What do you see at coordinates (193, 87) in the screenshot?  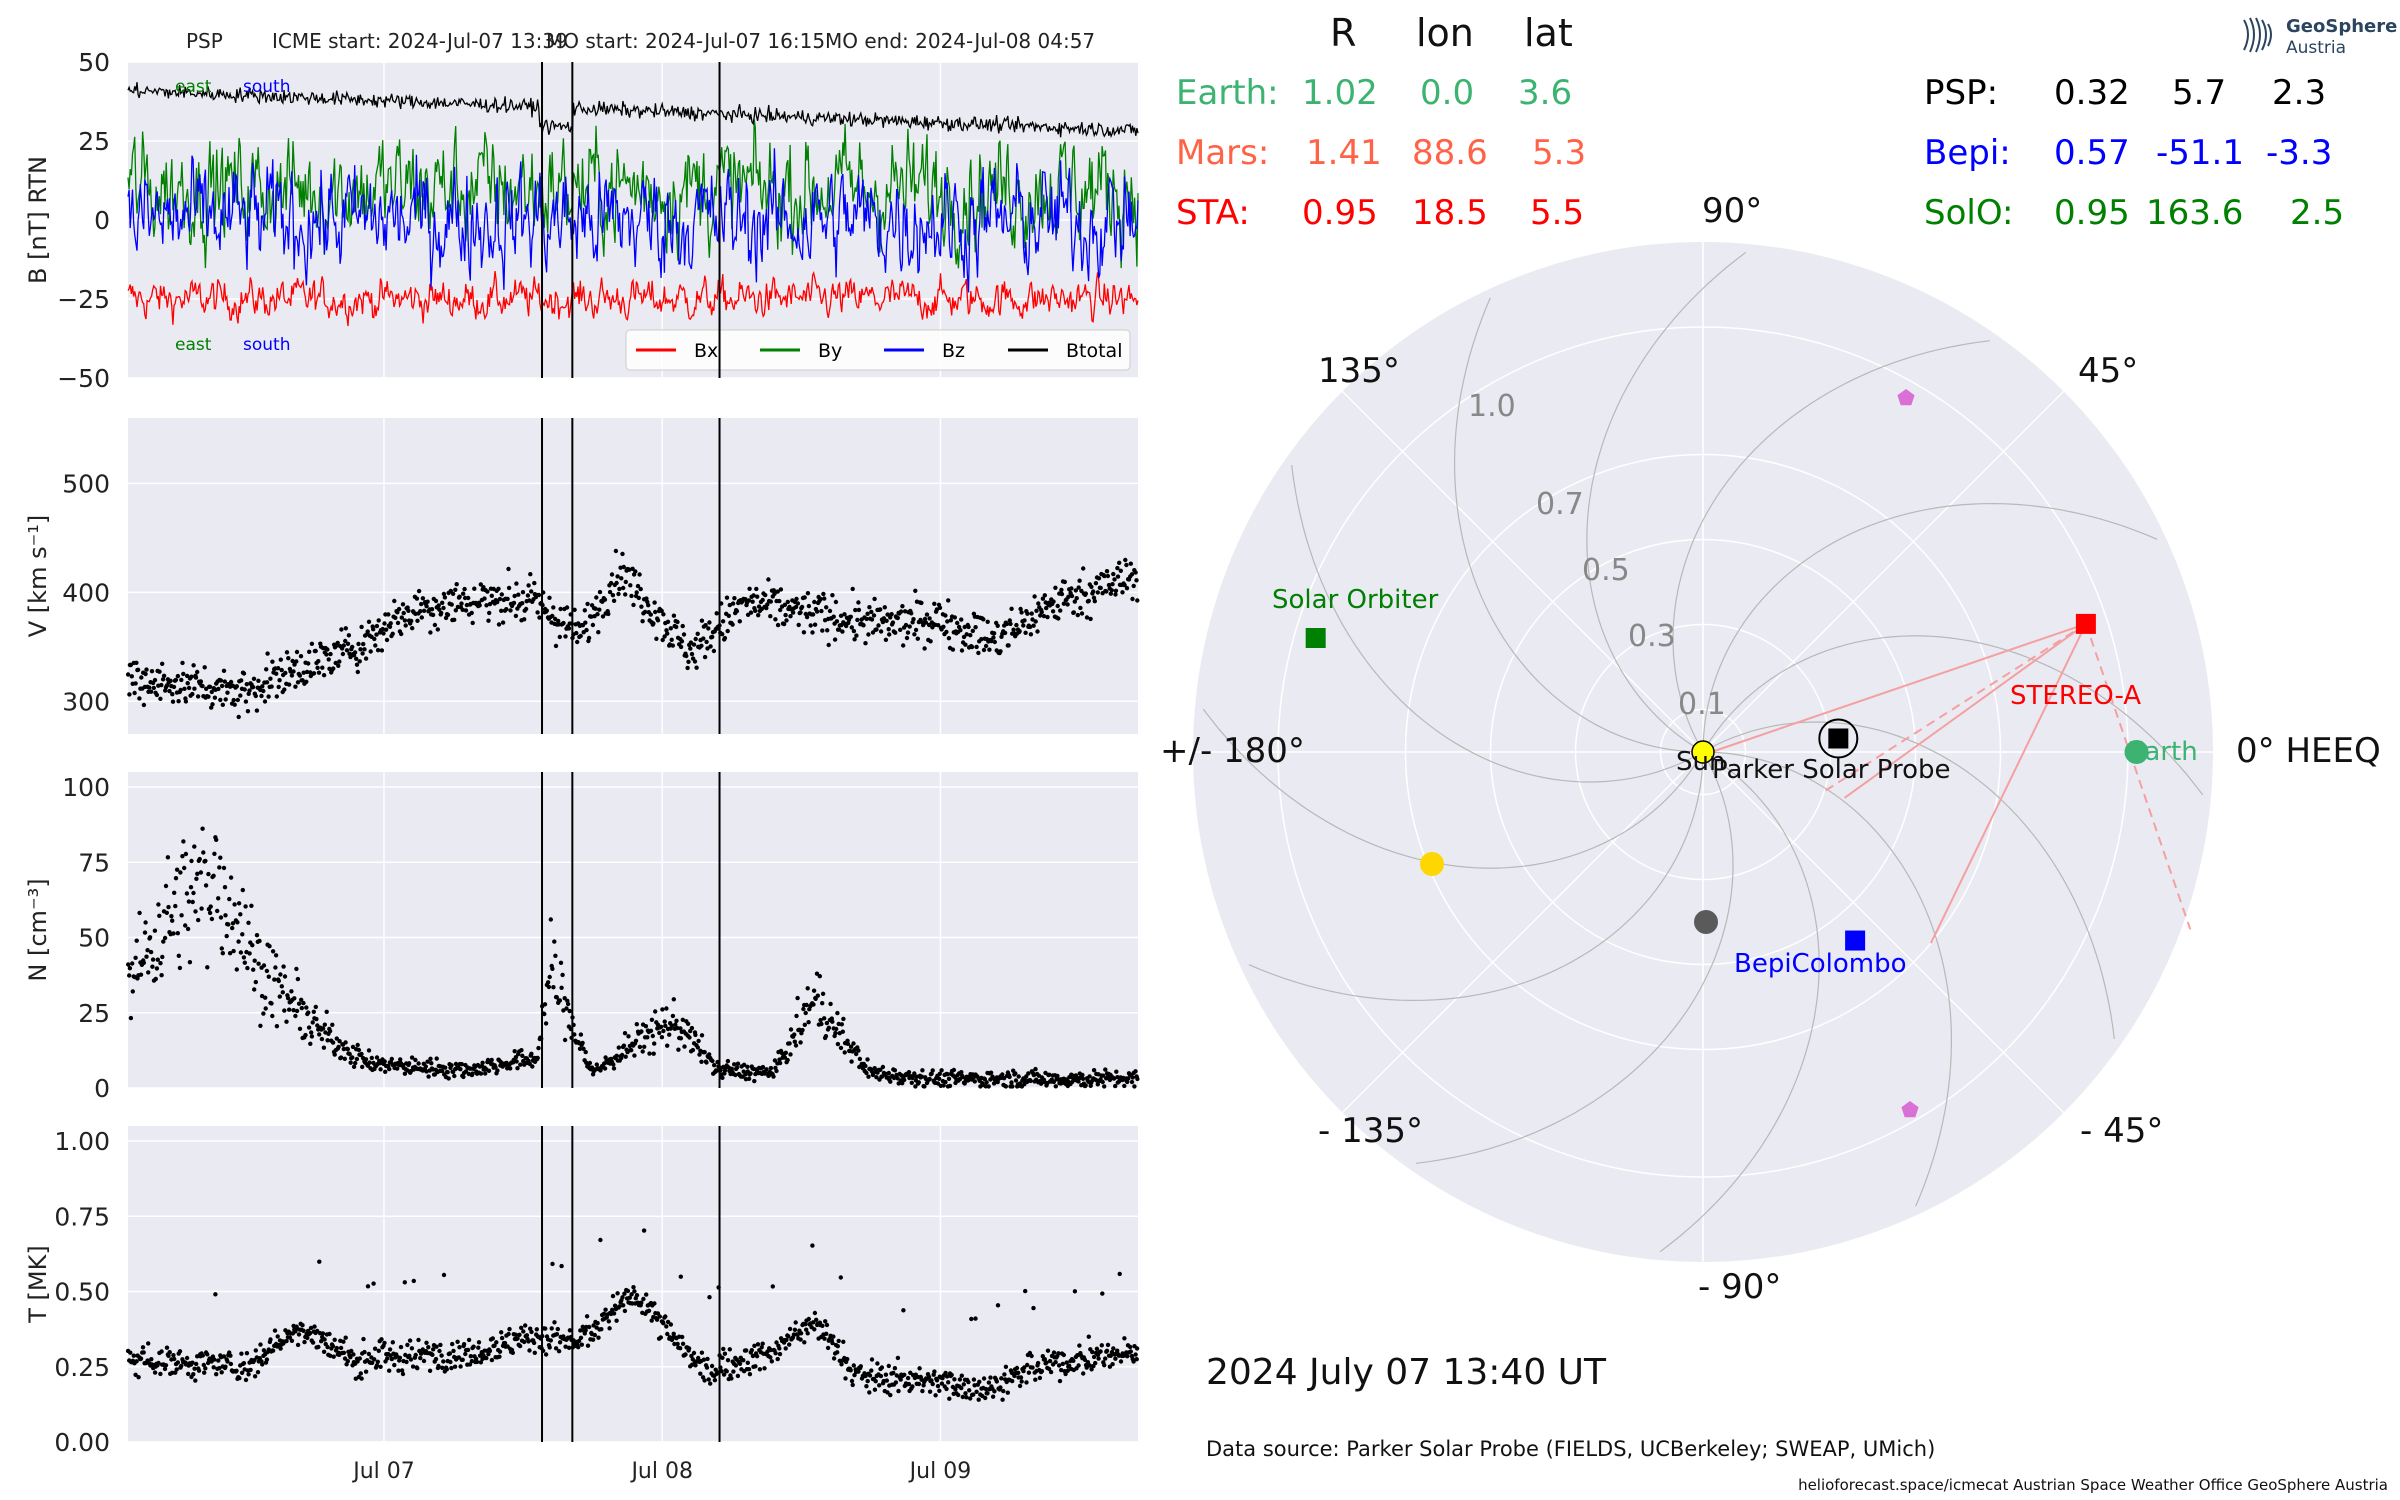 I see `mag-east-label-top: east` at bounding box center [193, 87].